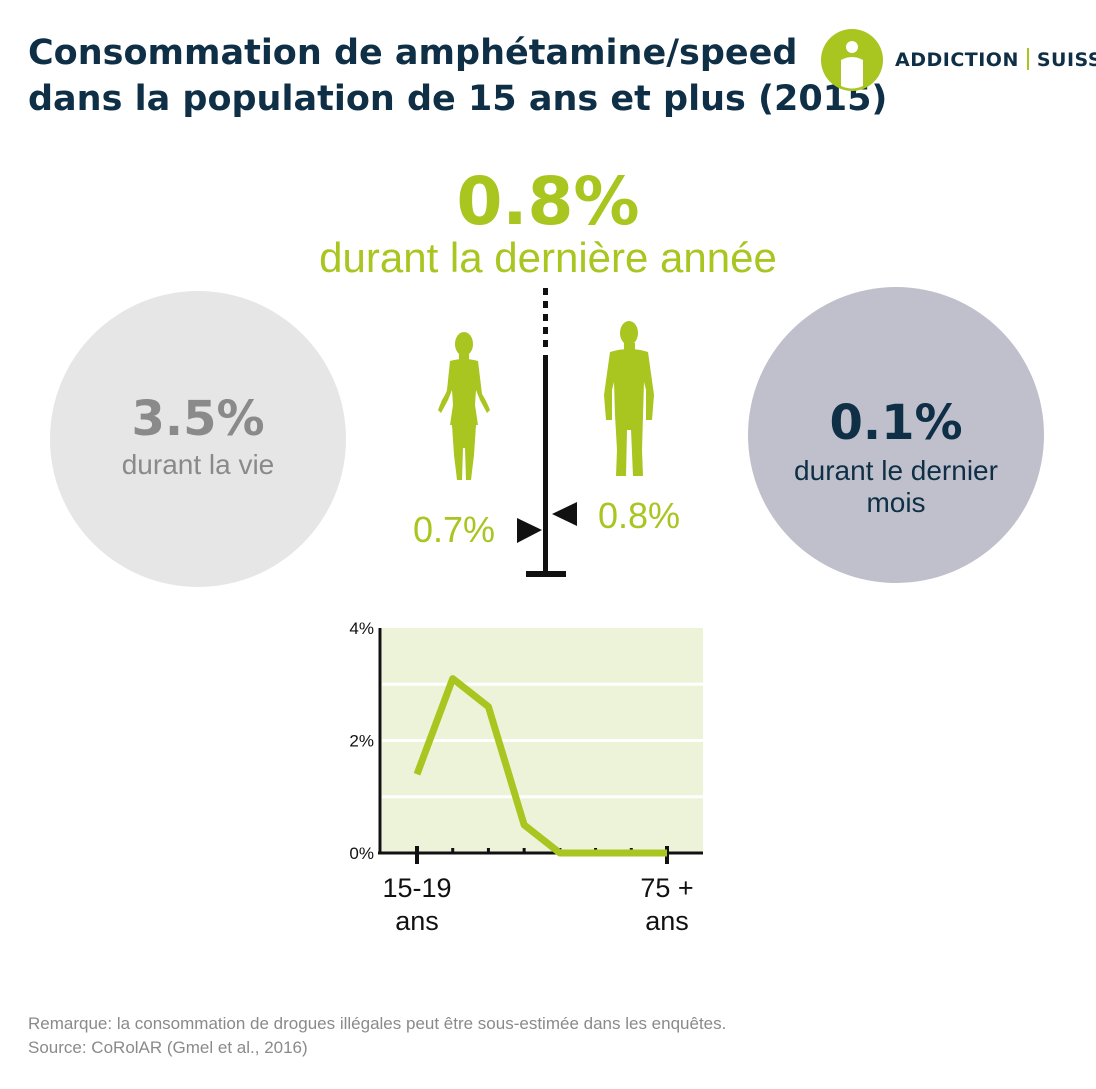 The height and width of the screenshot is (1089, 1096). What do you see at coordinates (564, 514) in the screenshot?
I see `arrow-left-icon` at bounding box center [564, 514].